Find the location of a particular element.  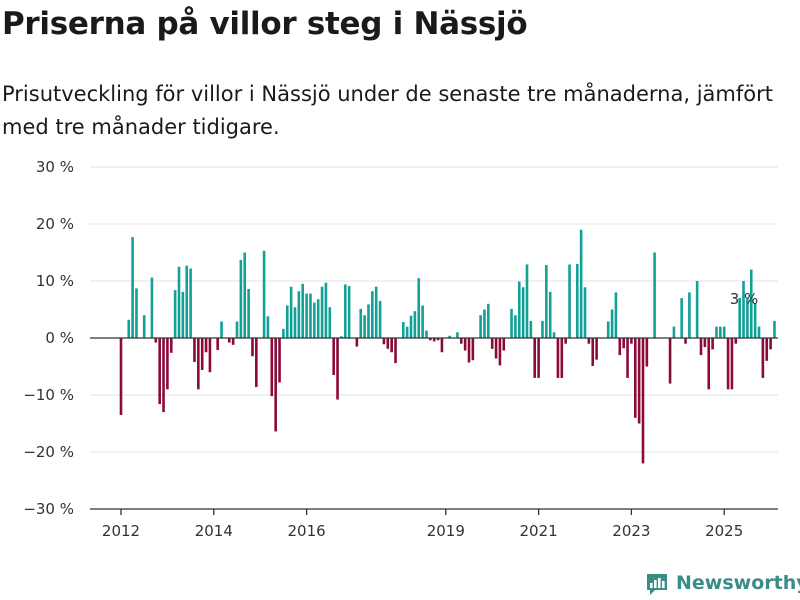

brand-name: Newsworthy is located at coordinates (738, 583).